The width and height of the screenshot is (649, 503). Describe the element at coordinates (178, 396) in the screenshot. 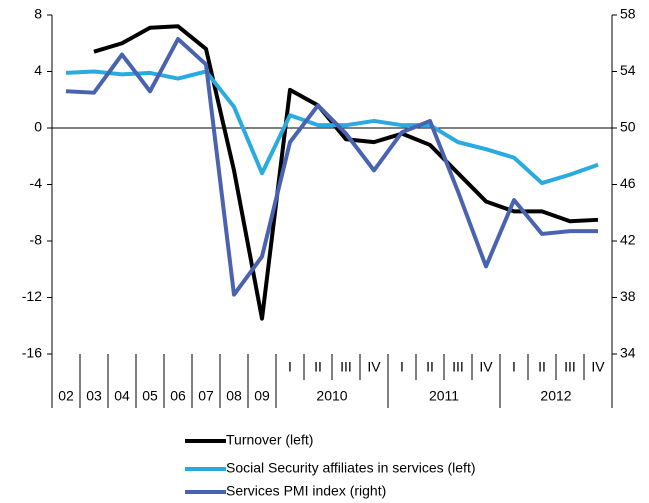

I see `x-tick-label: 06` at that location.